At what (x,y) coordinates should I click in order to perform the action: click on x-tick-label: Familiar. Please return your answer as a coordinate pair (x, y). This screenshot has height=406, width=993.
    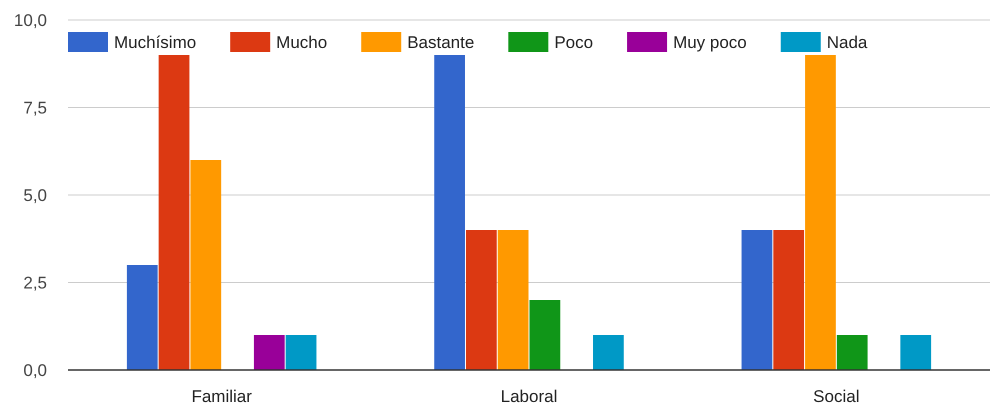
    Looking at the image, I should click on (221, 396).